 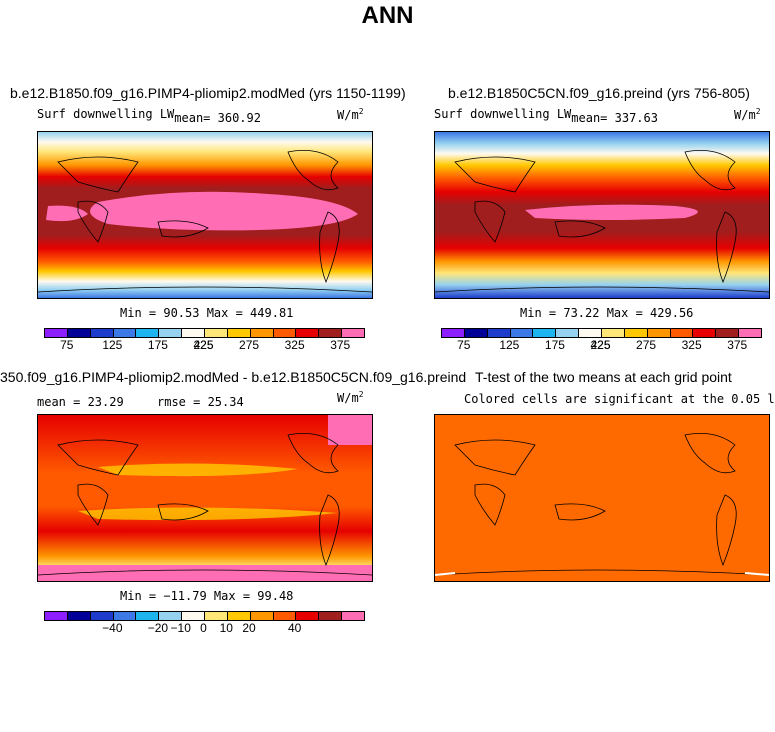 I want to click on panel3-stats: Min = −11.79 Max = 99.48, so click(x=207, y=596).